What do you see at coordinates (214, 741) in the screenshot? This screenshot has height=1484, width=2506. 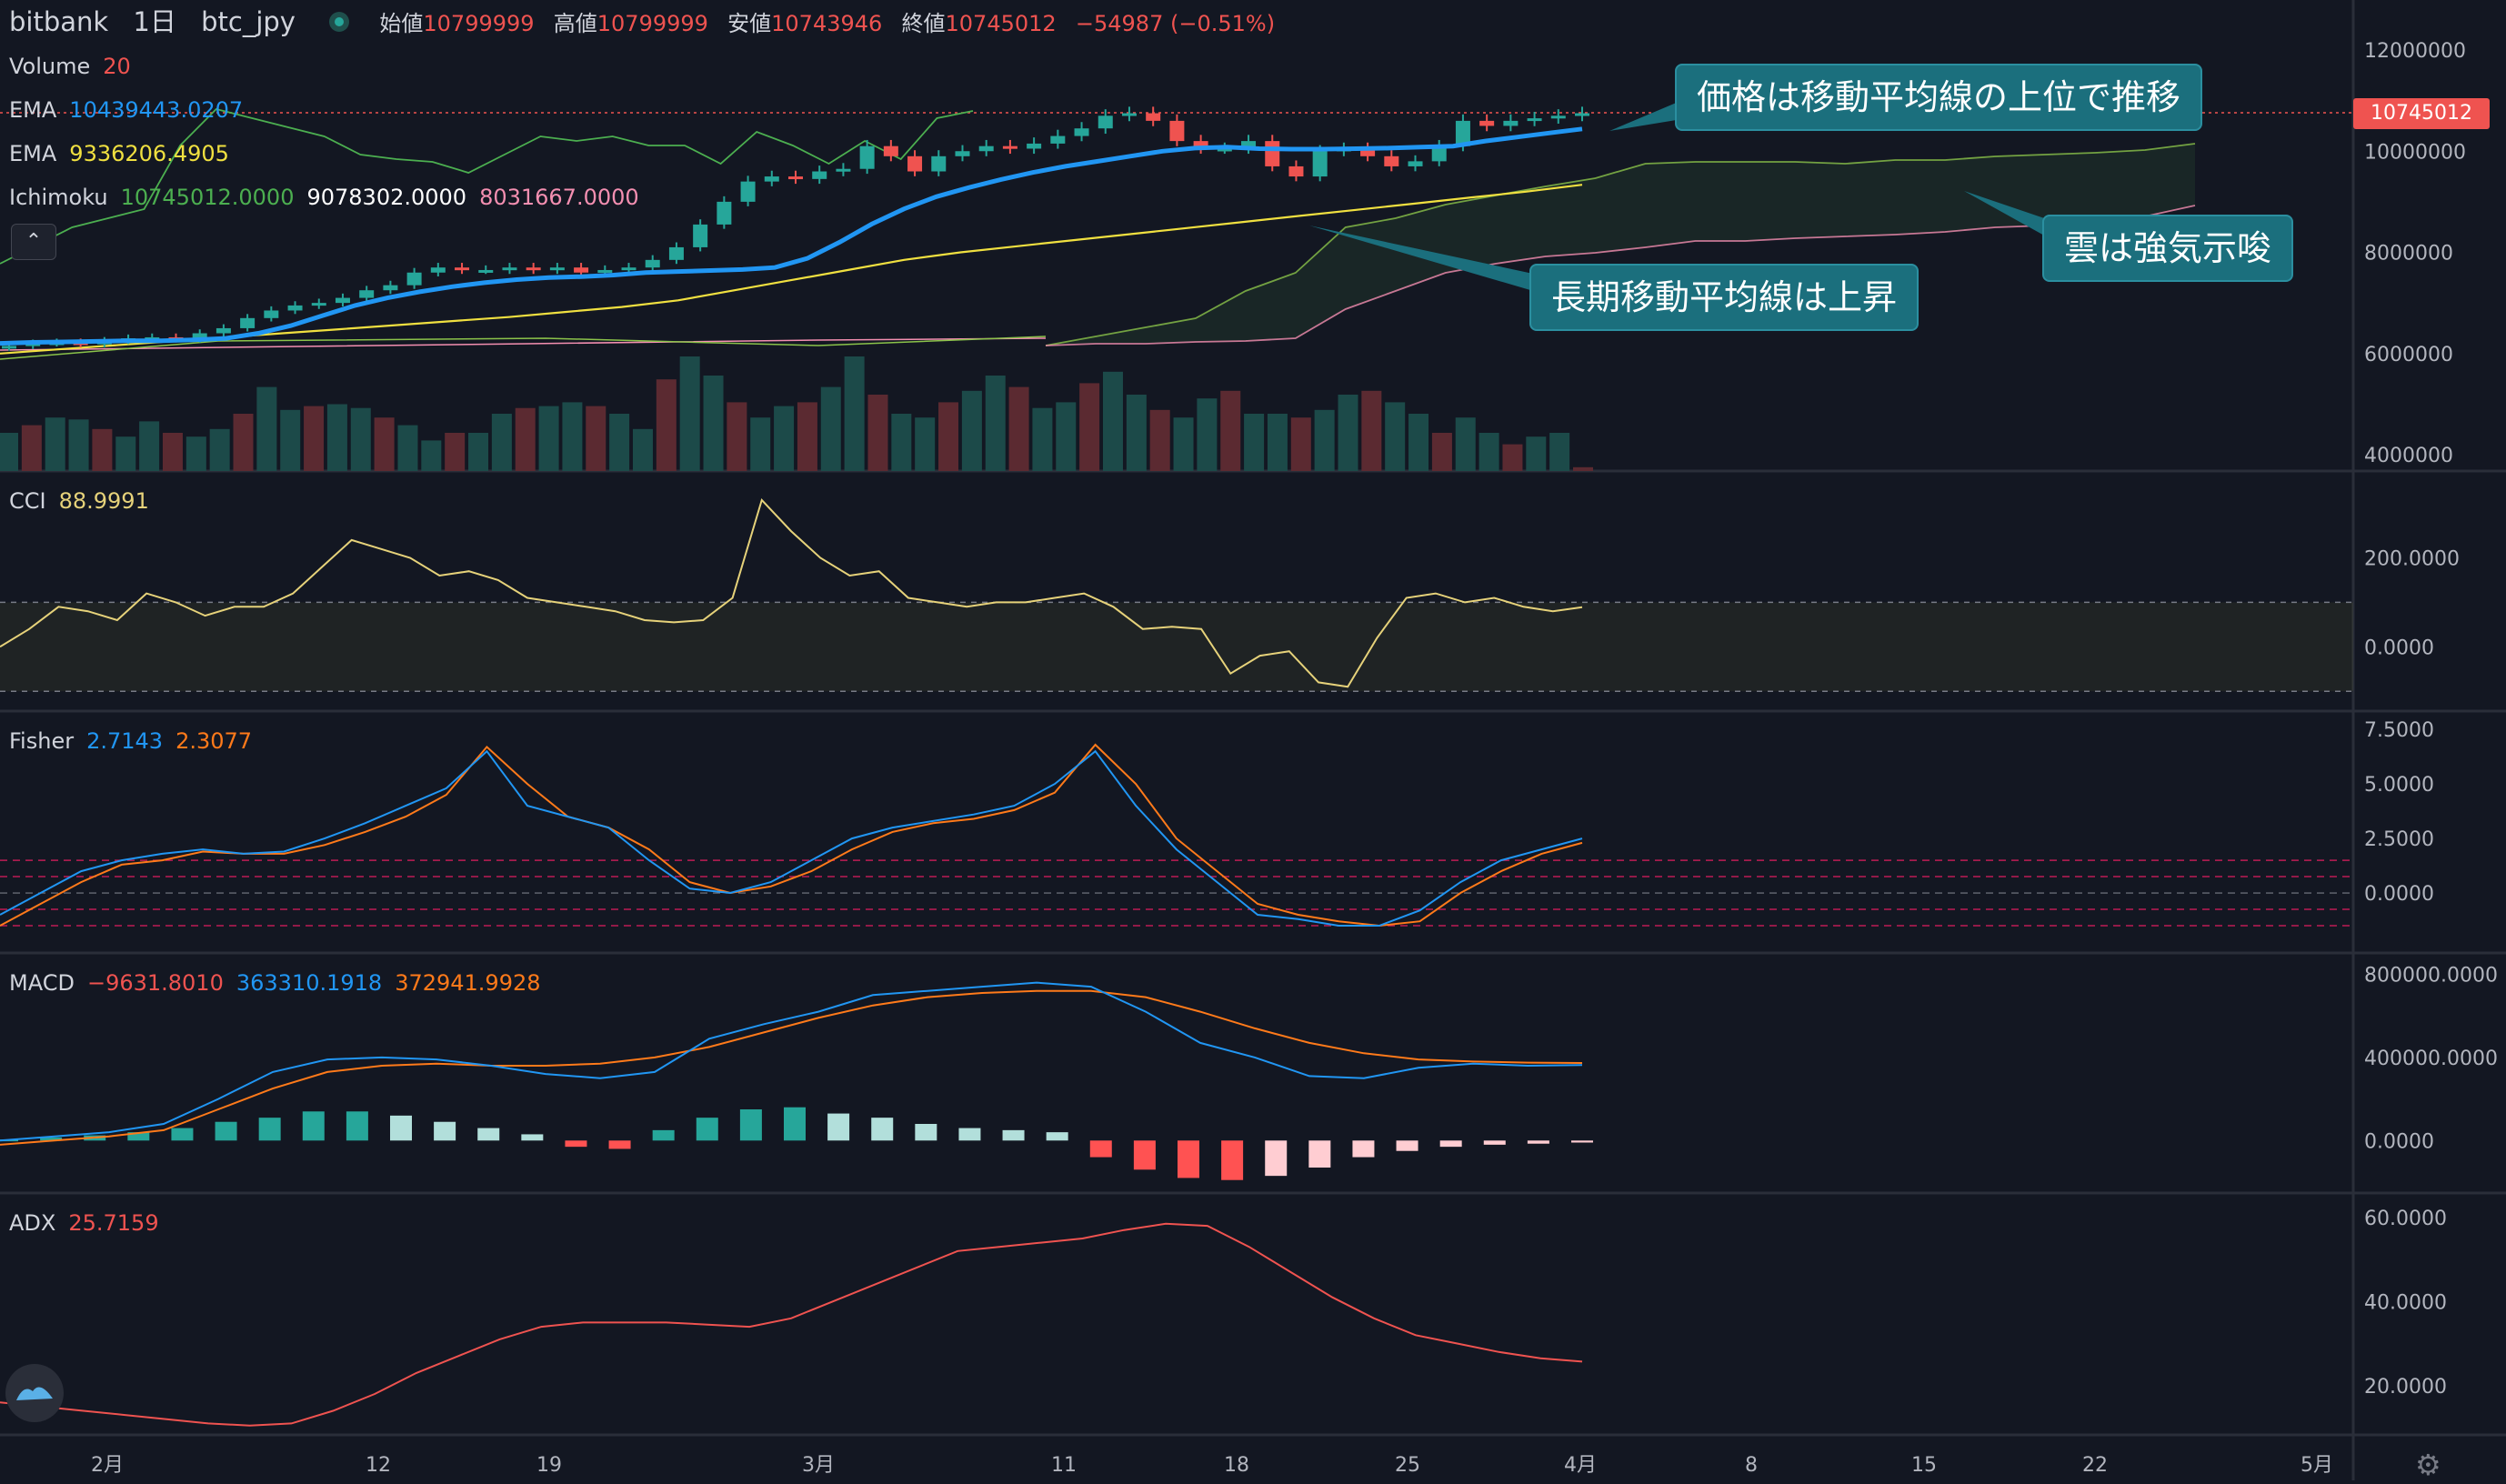 I see `fisher-value-2: 2.3077` at bounding box center [214, 741].